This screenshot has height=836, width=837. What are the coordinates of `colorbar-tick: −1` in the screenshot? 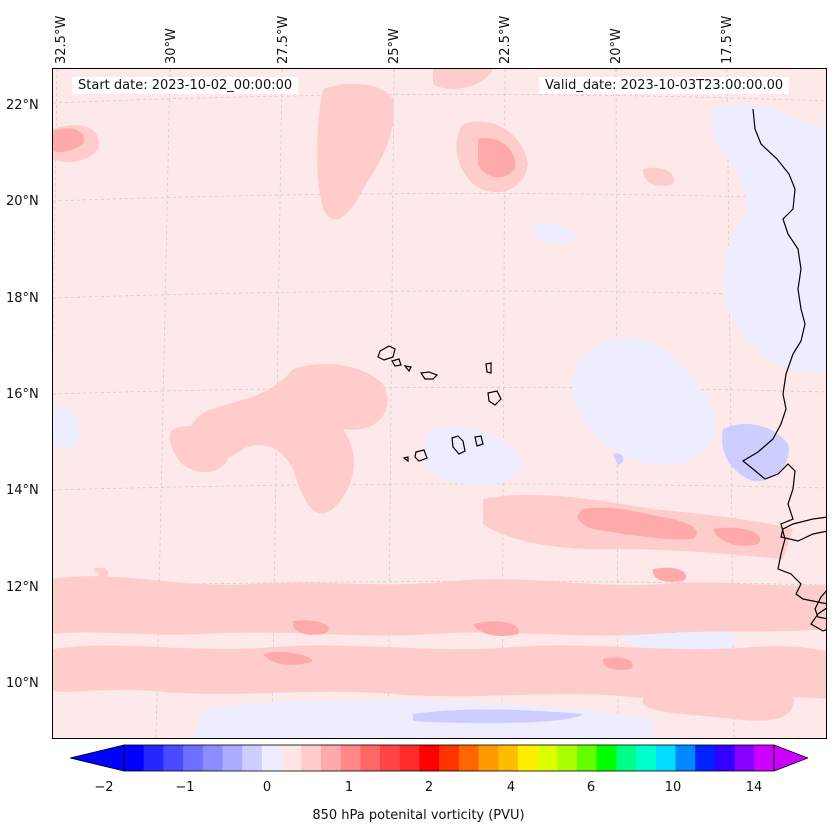 It's located at (185, 787).